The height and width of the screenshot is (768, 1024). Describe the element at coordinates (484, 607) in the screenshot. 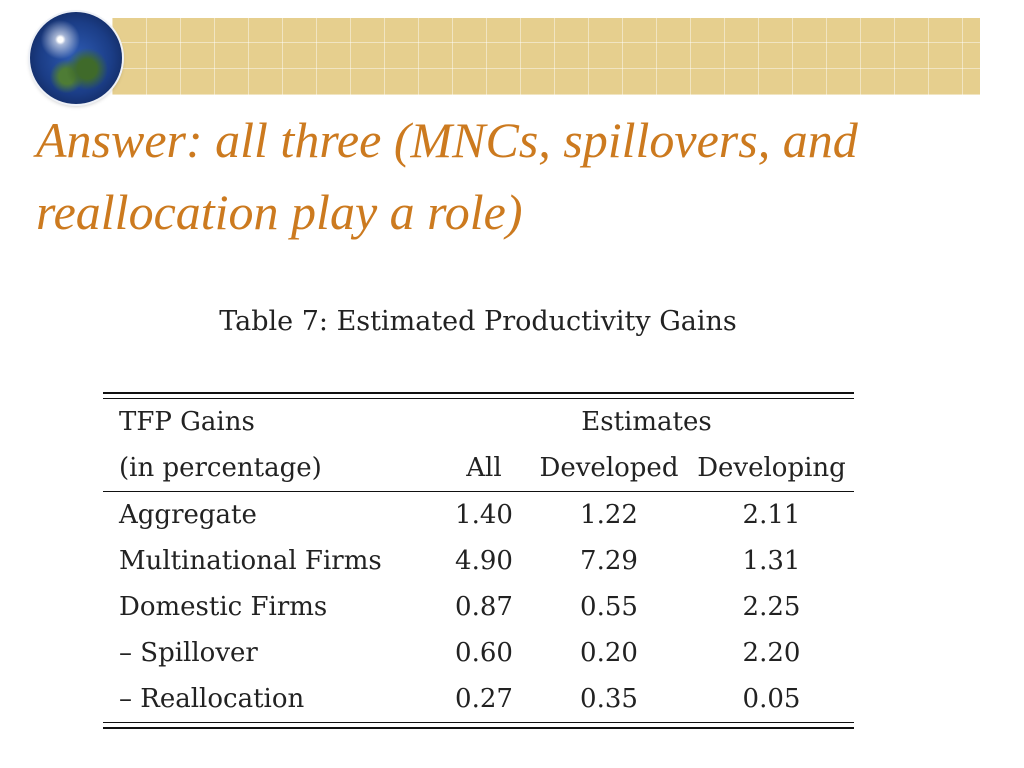

I see `cell-all: 0.87` at that location.